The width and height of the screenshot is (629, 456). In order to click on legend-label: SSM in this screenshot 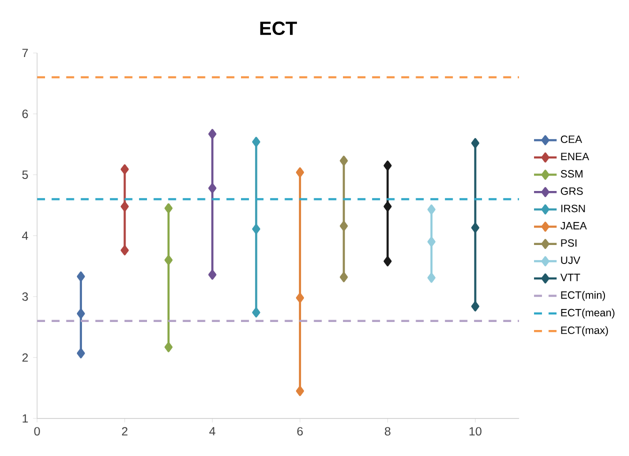, I will do `click(571, 174)`.